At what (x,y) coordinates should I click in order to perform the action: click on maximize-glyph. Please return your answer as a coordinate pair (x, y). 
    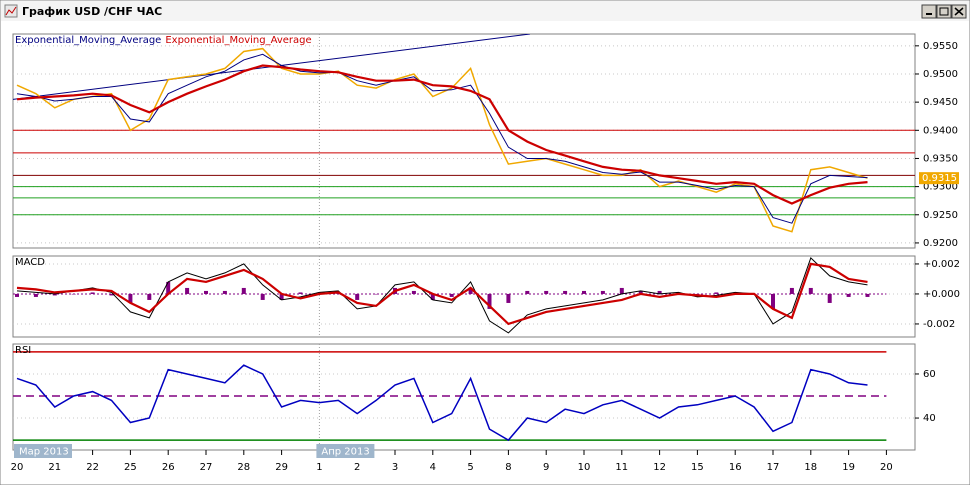
    Looking at the image, I should click on (944, 11).